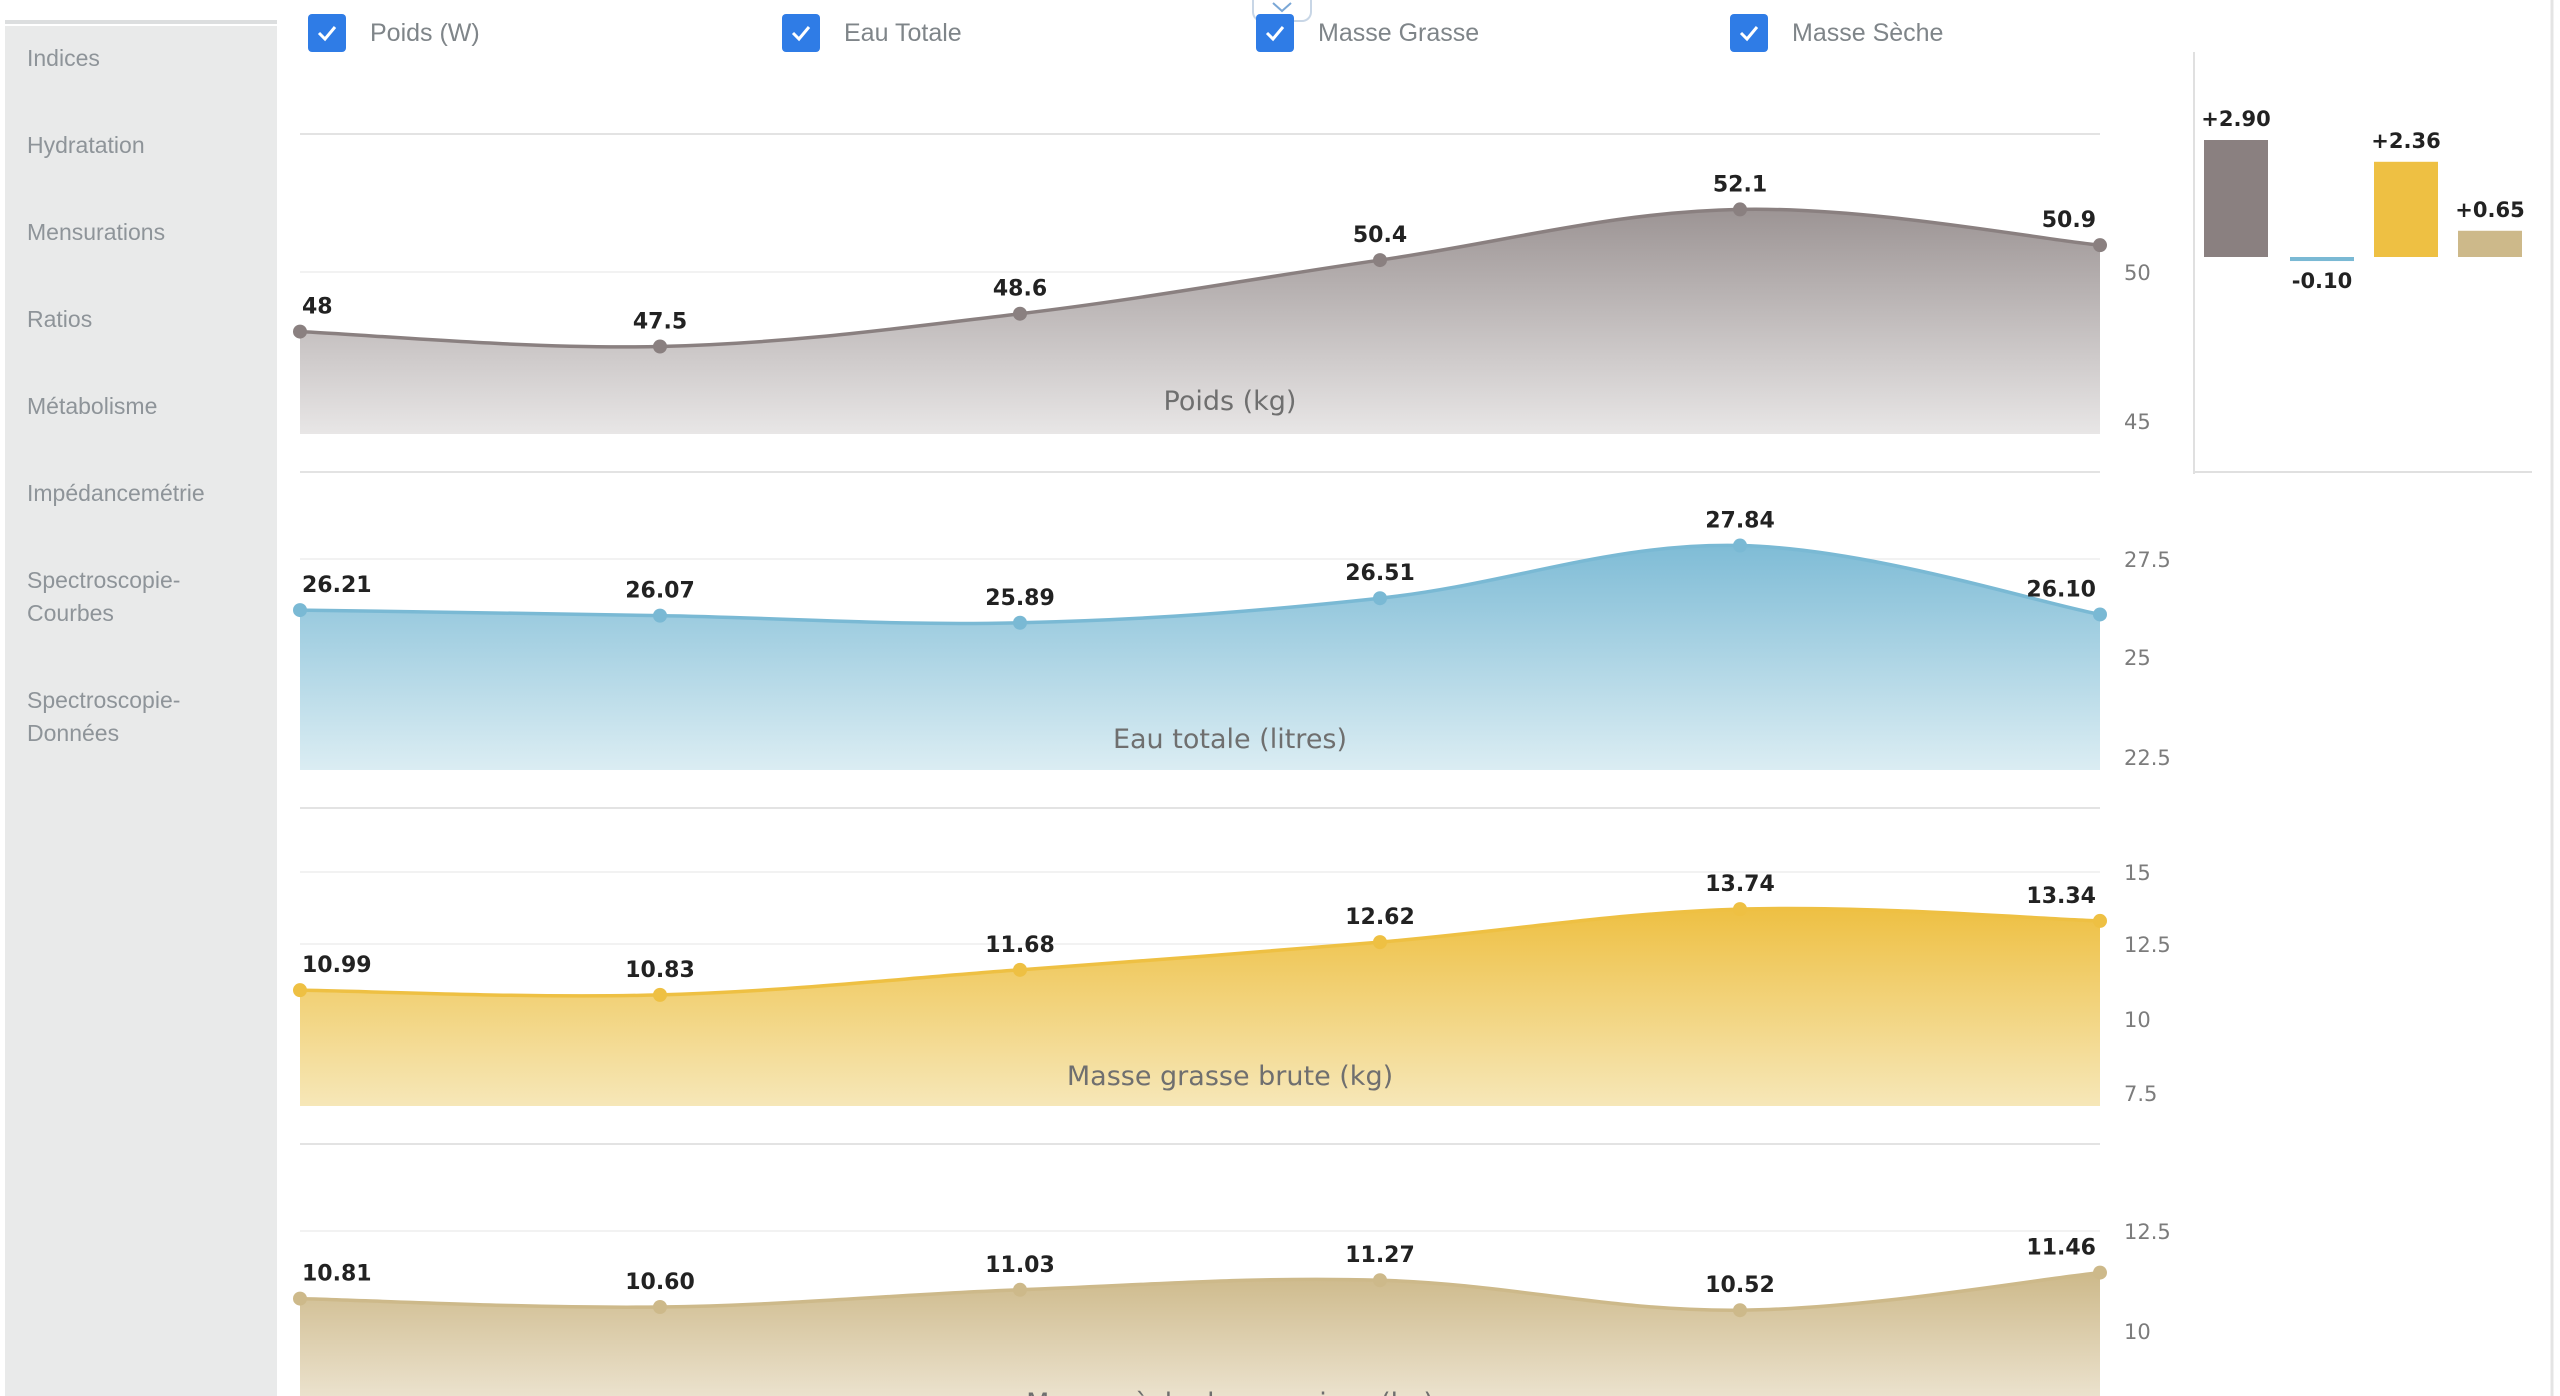 Image resolution: width=2560 pixels, height=1396 pixels. I want to click on chart-title: Masse grasse brute (kg), so click(1230, 1076).